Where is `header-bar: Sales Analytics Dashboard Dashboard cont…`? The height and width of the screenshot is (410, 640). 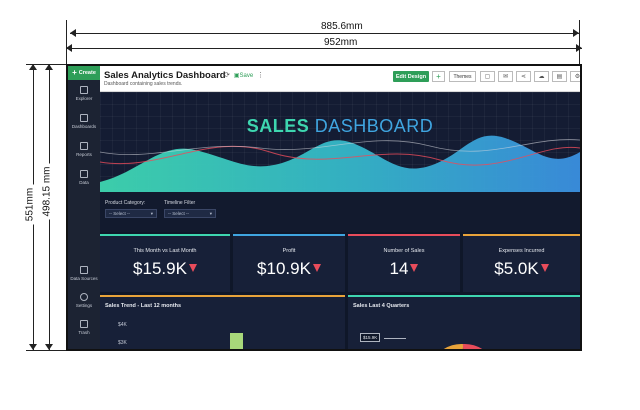 header-bar: Sales Analytics Dashboard Dashboard cont… is located at coordinates (340, 79).